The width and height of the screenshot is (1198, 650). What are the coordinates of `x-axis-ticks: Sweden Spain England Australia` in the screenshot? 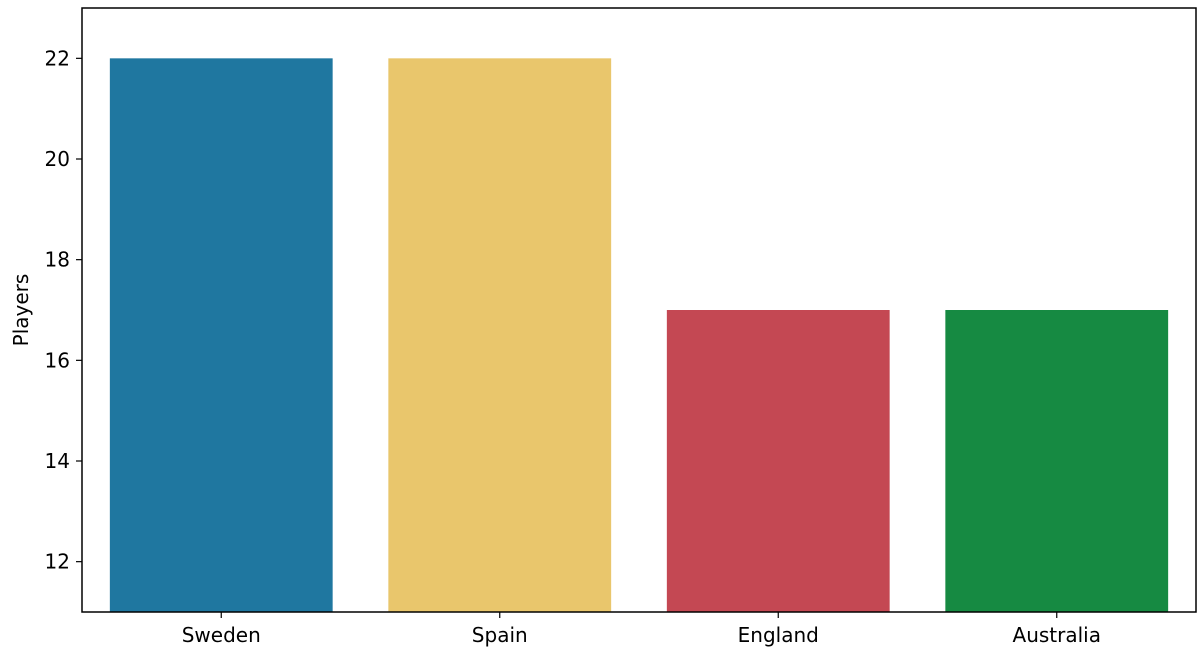 It's located at (641, 629).